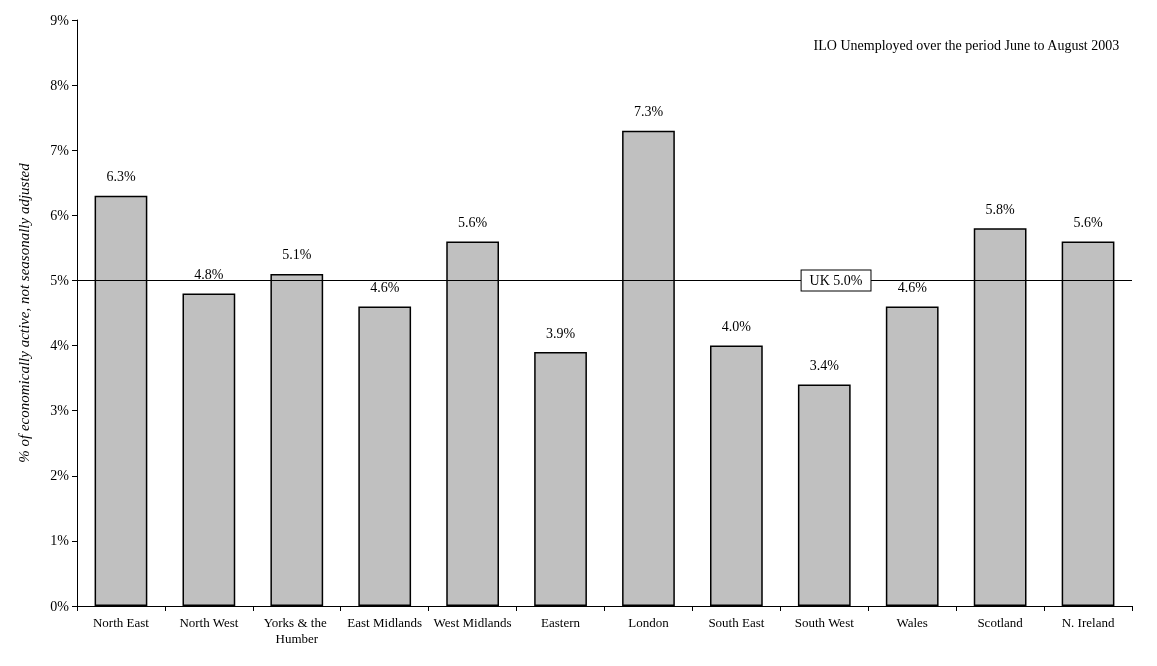 This screenshot has width=1157, height=666. I want to click on y-tick-label: 0%, so click(60, 606).